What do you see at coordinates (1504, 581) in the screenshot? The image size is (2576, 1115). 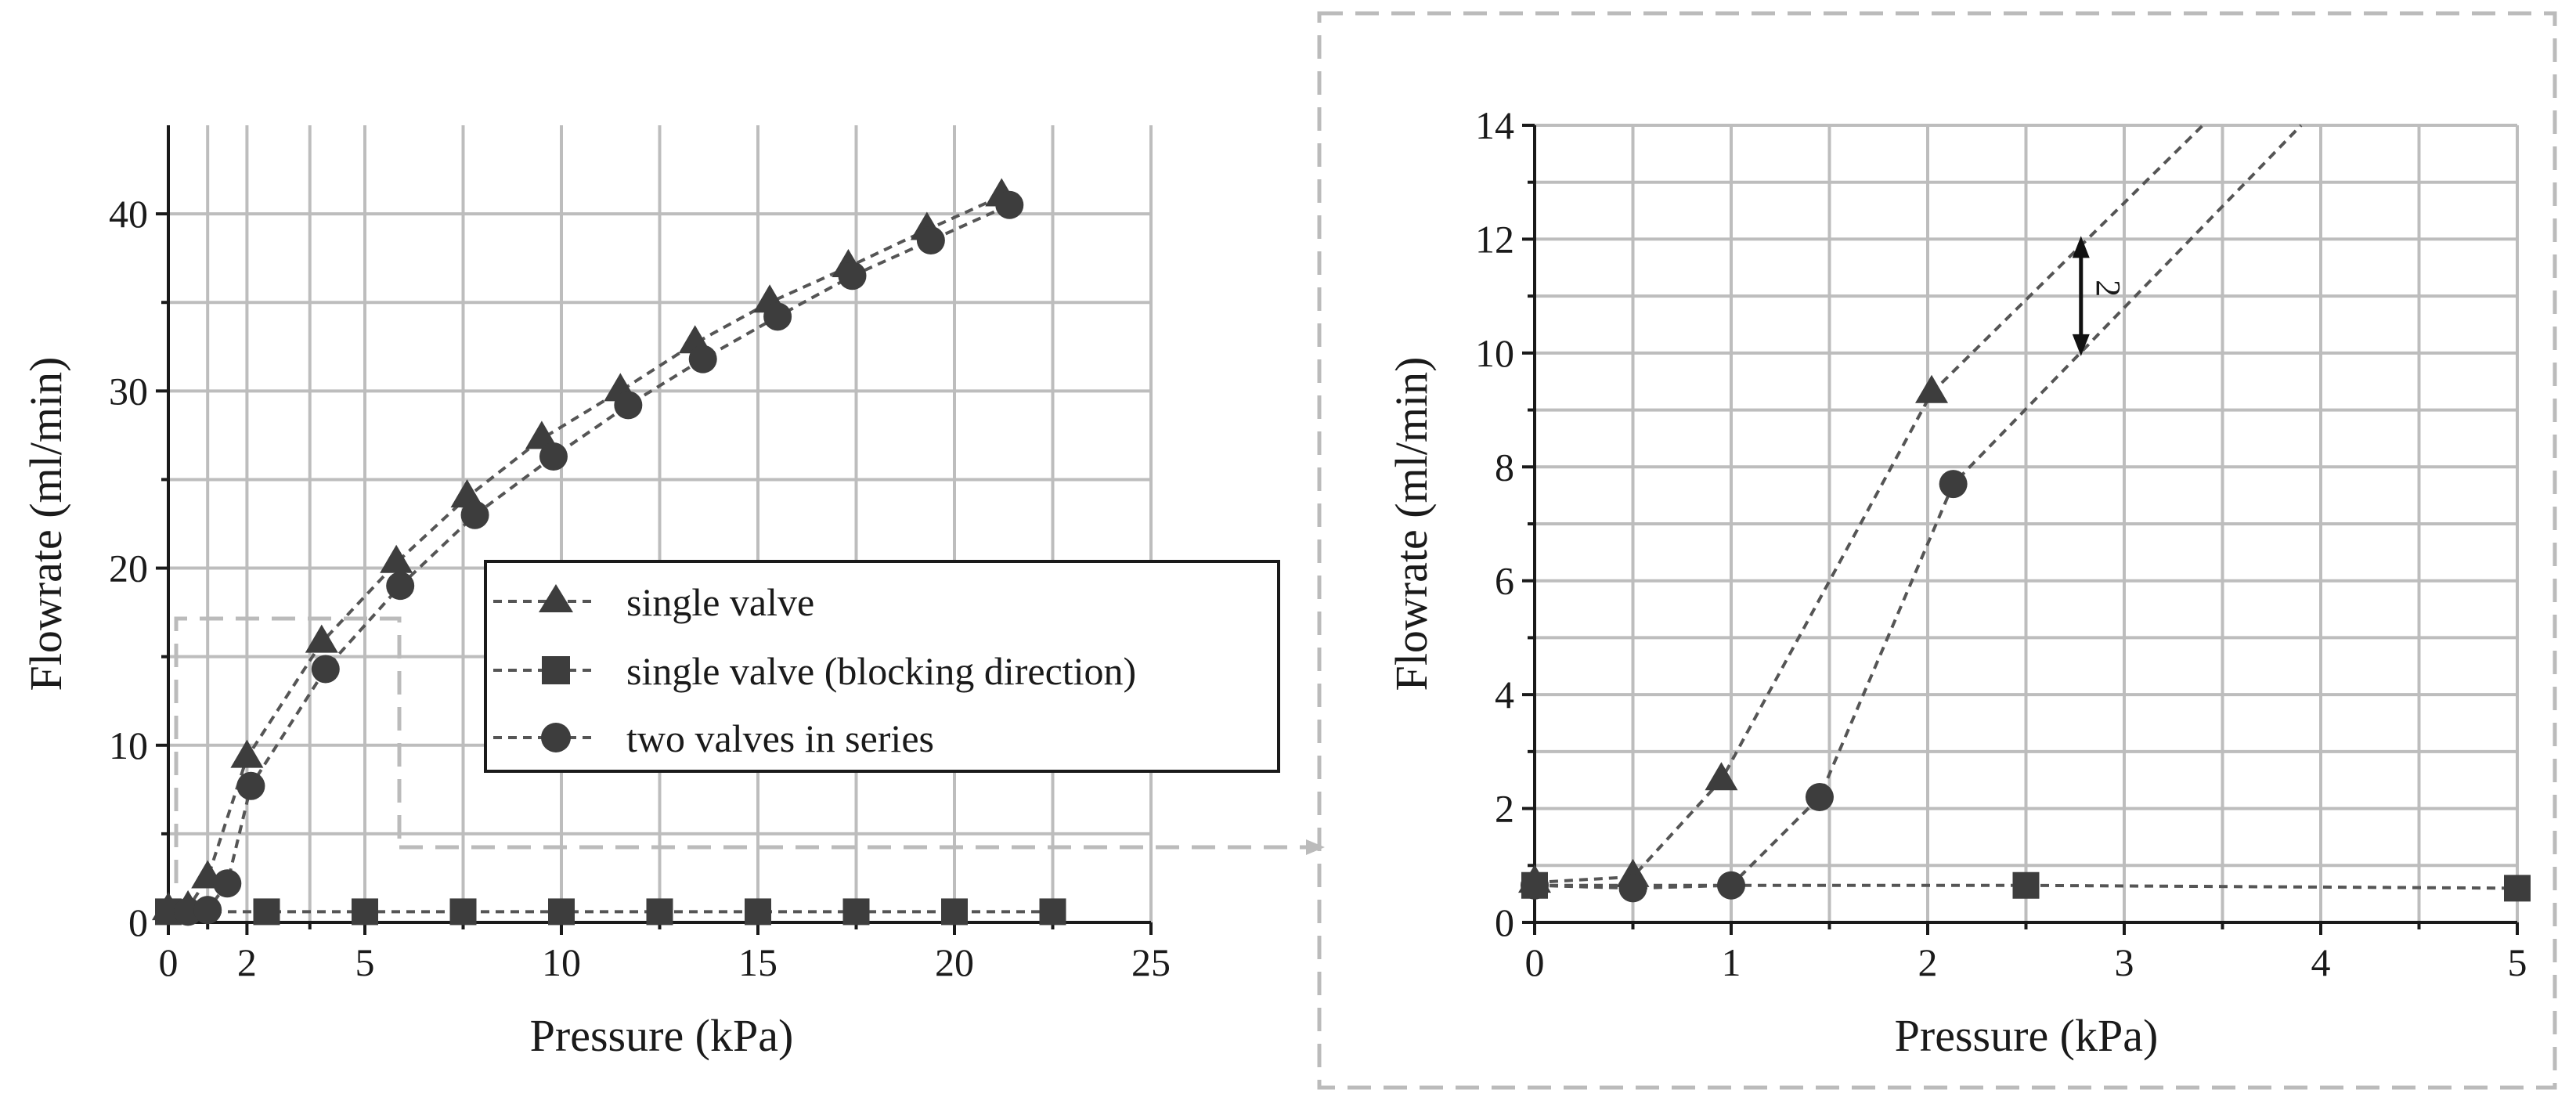 I see `zoom-ytick-label-6: 6` at bounding box center [1504, 581].